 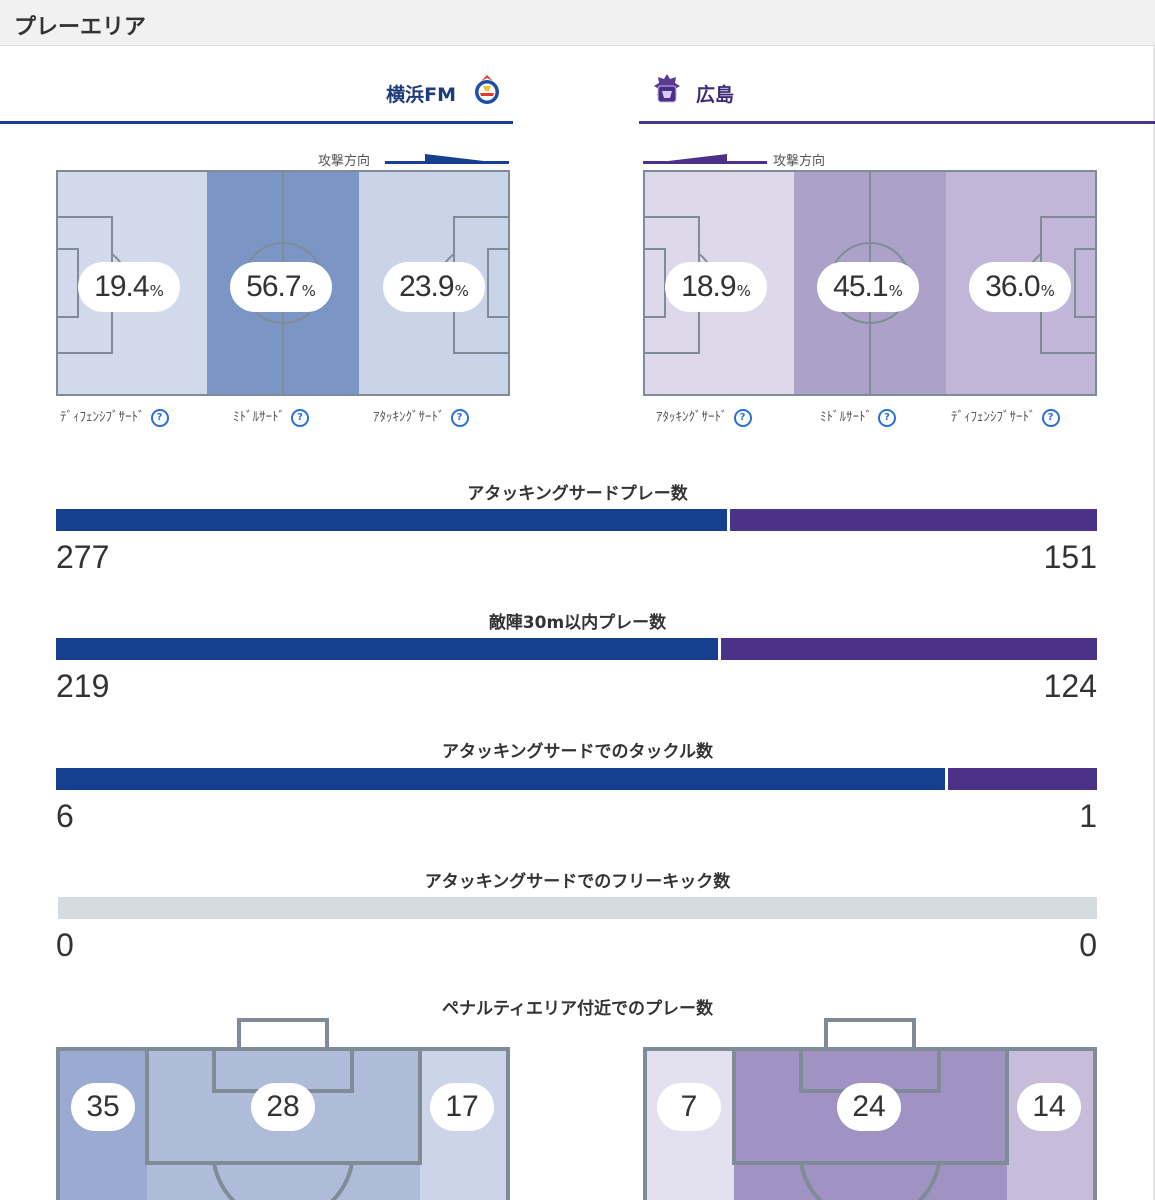 What do you see at coordinates (1154, 623) in the screenshot?
I see `scrollbar-track` at bounding box center [1154, 623].